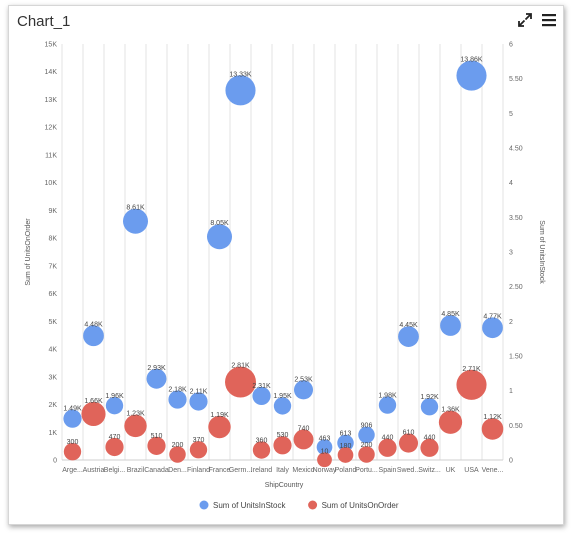 This screenshot has width=573, height=533. I want to click on y-tick-label: 14K, so click(51, 72).